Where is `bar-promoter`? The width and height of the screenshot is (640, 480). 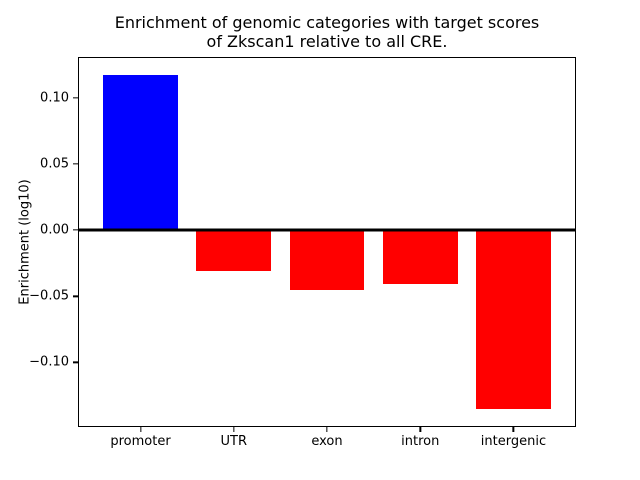
bar-promoter is located at coordinates (140, 153).